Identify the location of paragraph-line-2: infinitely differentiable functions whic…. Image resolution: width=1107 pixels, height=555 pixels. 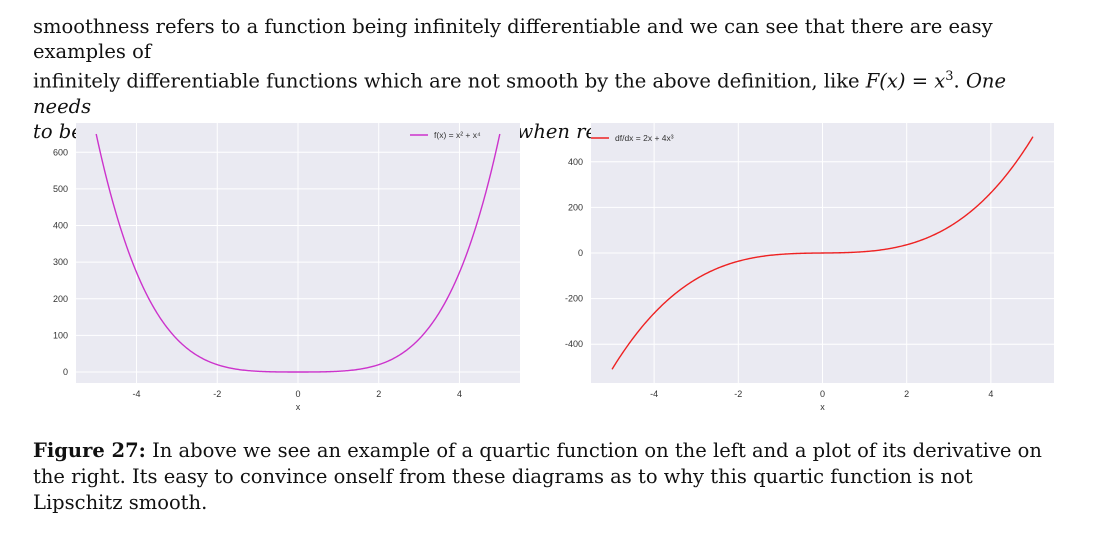
(533, 91).